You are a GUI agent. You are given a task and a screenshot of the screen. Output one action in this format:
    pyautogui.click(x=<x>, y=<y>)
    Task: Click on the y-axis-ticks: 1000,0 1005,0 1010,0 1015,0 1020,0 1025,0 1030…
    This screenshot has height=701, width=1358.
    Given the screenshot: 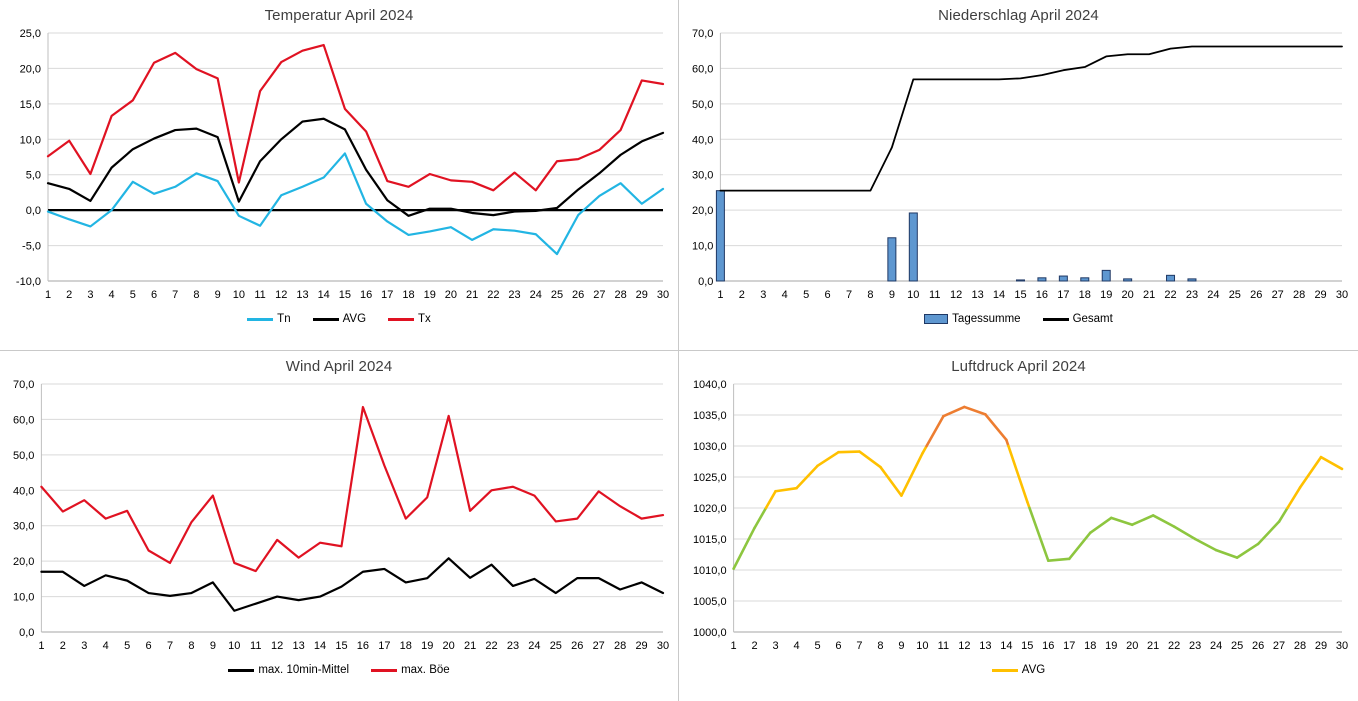 What is the action you would take?
    pyautogui.click(x=710, y=509)
    